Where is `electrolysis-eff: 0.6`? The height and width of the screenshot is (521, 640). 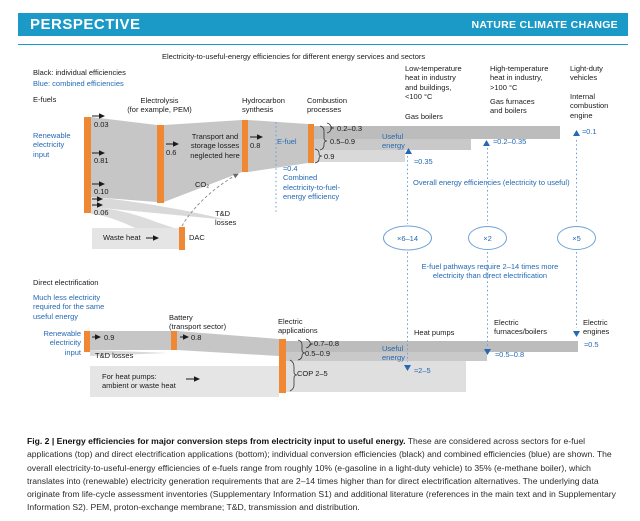 electrolysis-eff: 0.6 is located at coordinates (171, 152).